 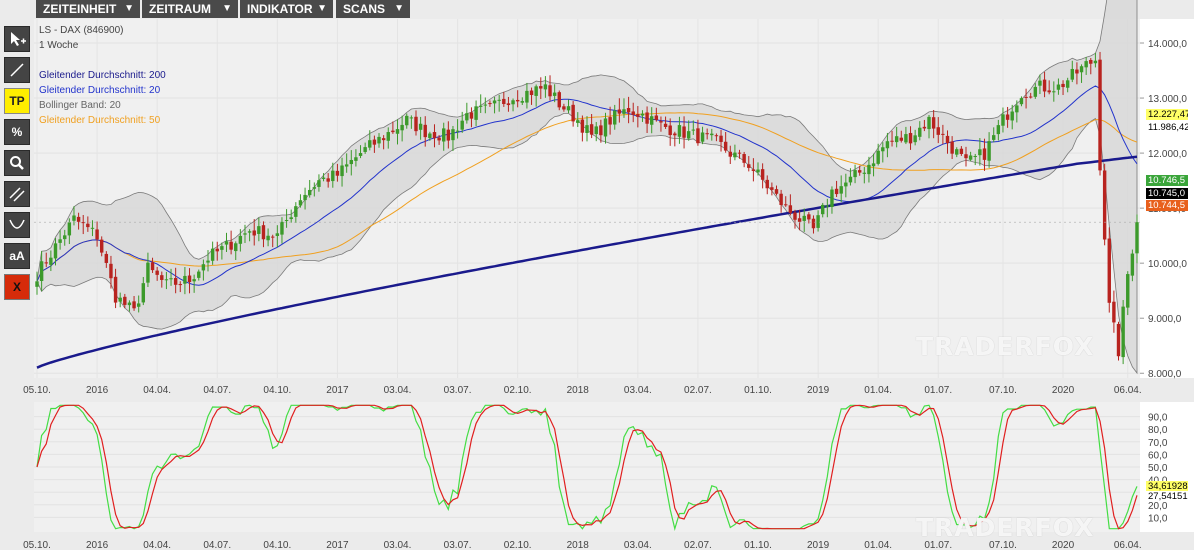 I want to click on price-tag: 10.745,0, so click(x=1167, y=193).